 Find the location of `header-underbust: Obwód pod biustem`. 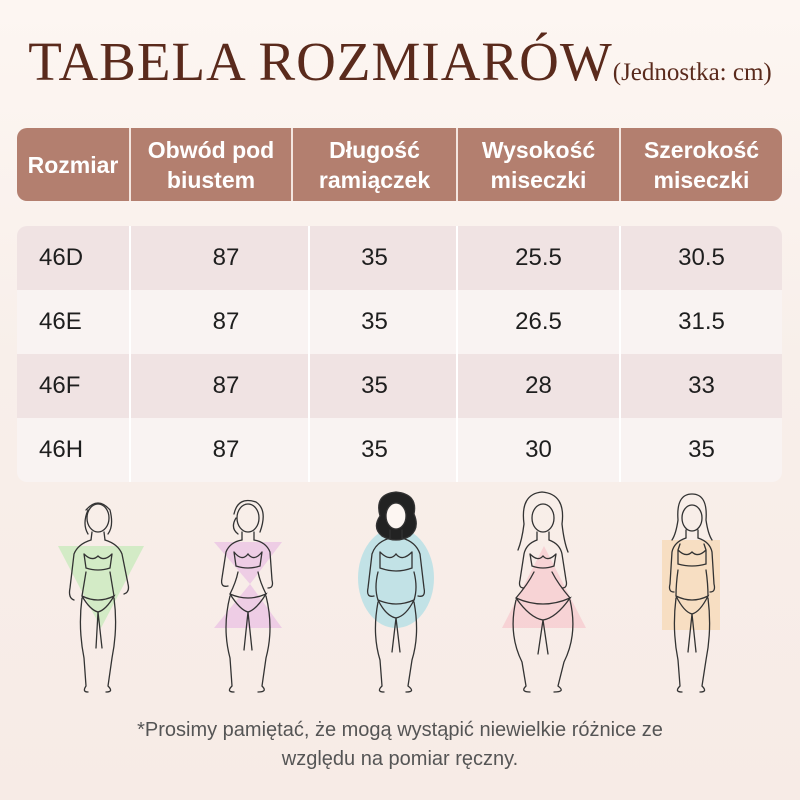

header-underbust: Obwód pod biustem is located at coordinates (211, 164).